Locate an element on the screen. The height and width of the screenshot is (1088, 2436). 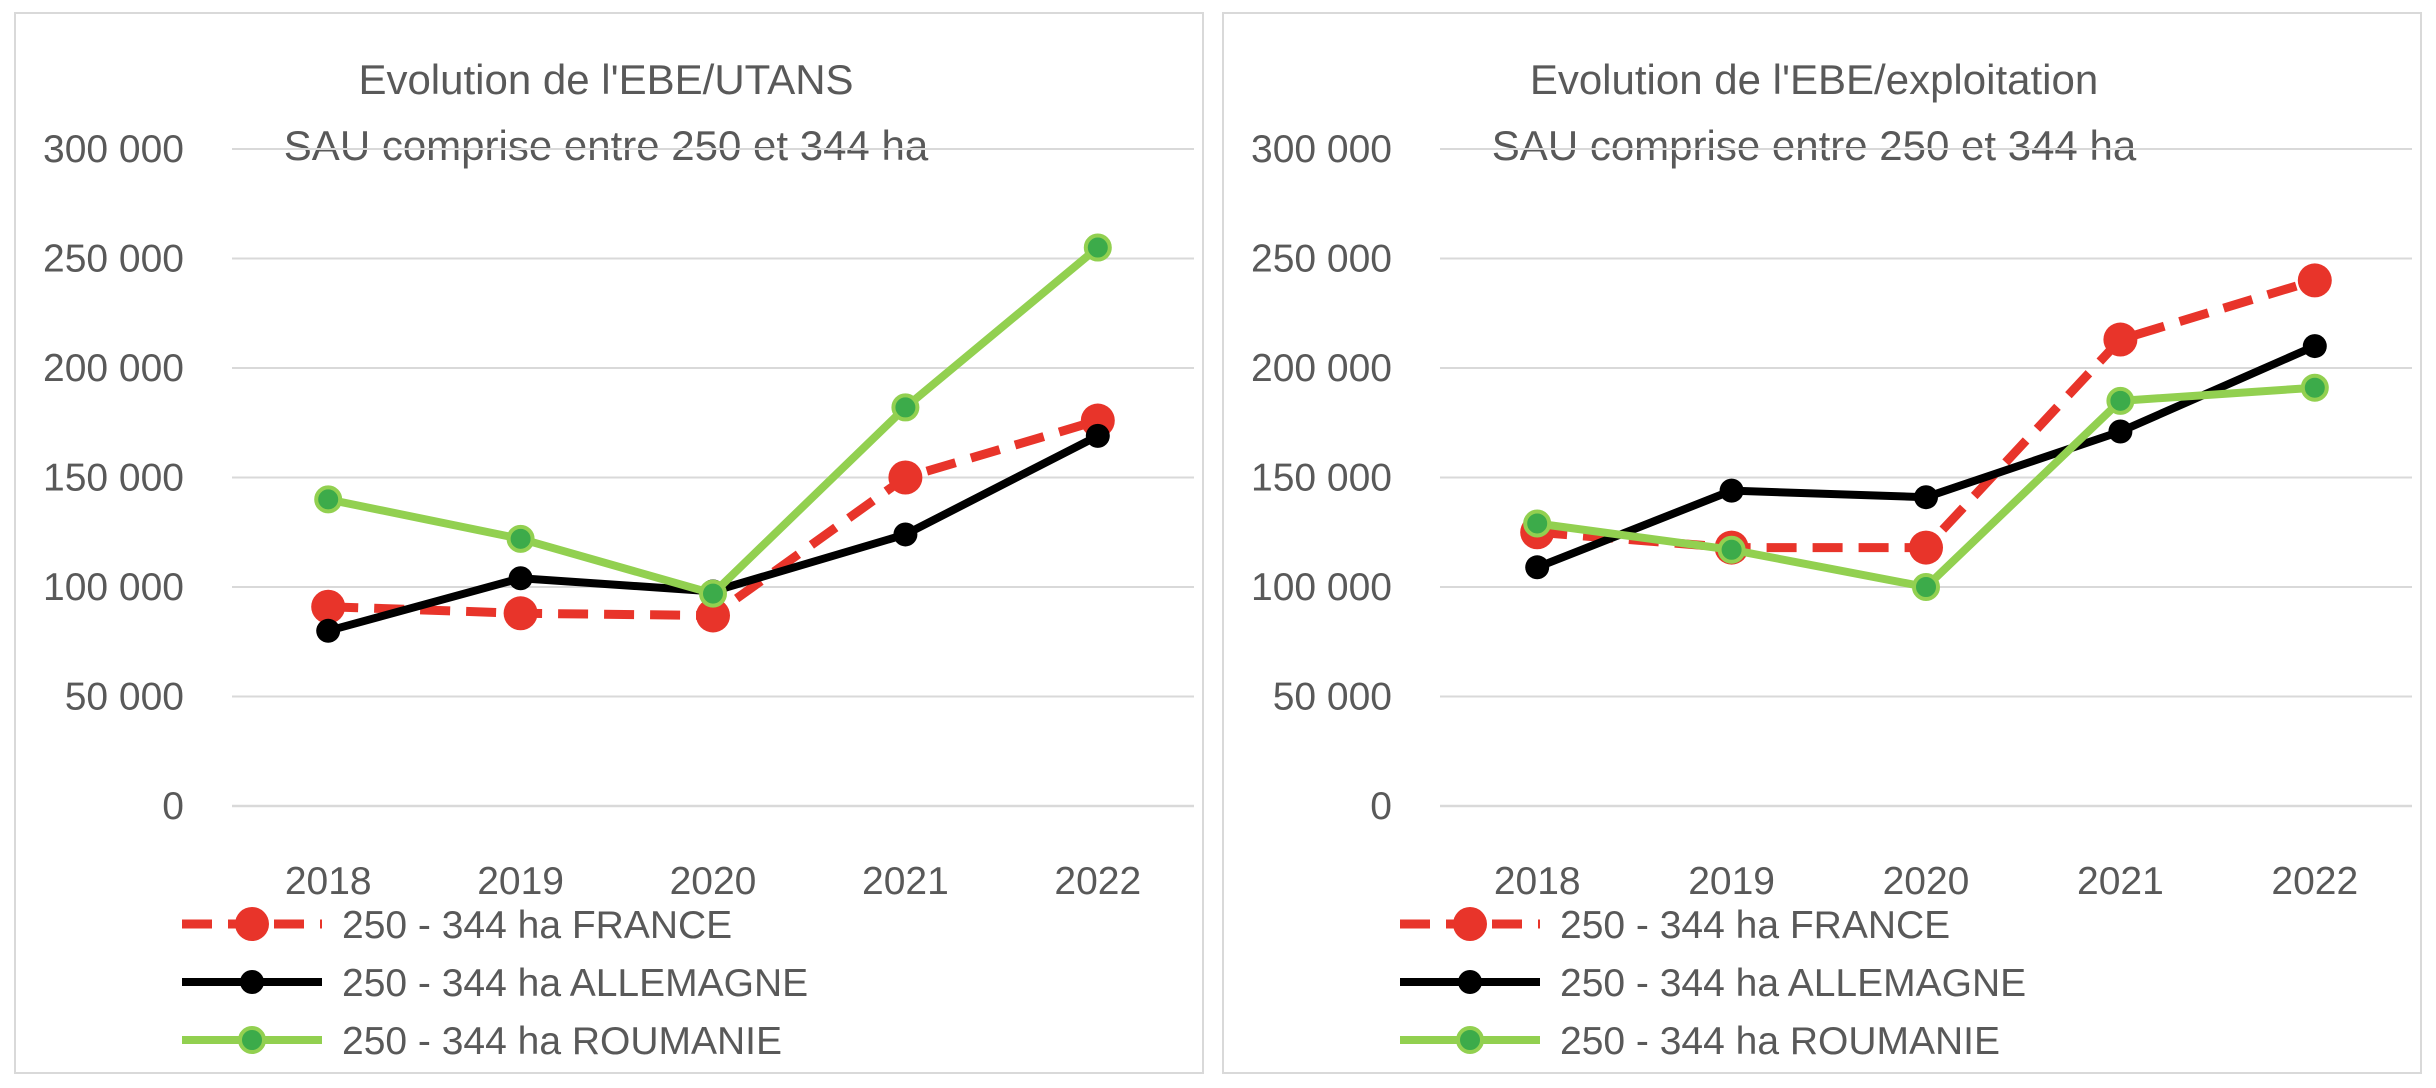
series-line-roumanie is located at coordinates (713, 420).